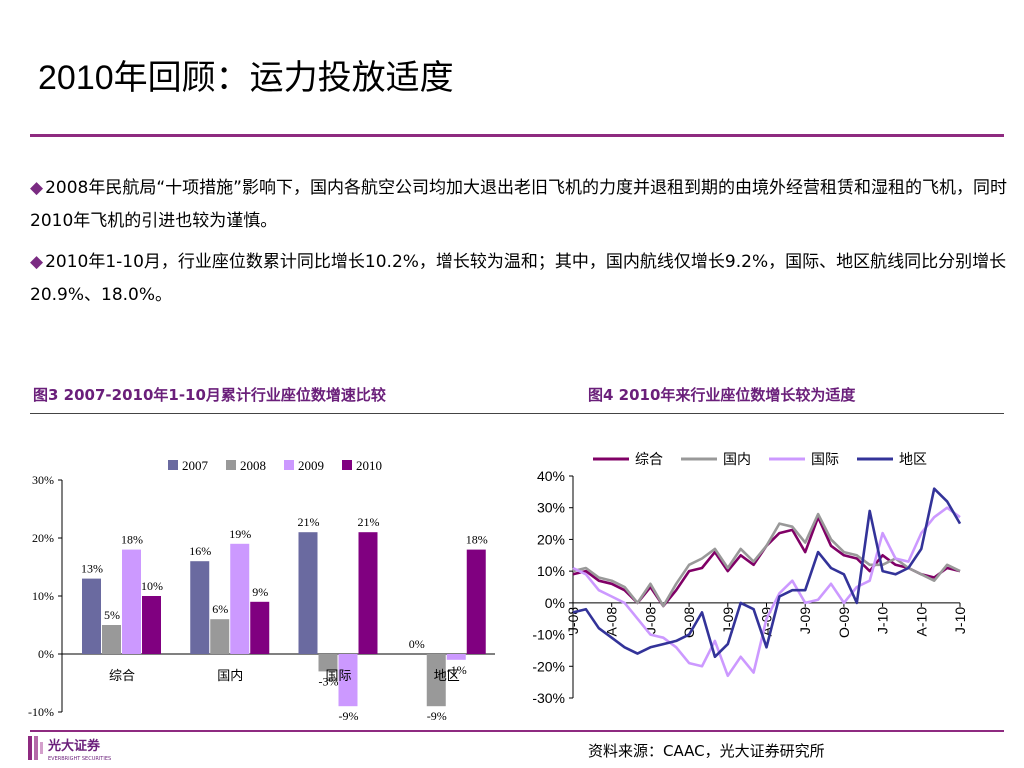  What do you see at coordinates (760, 460) in the screenshot?
I see `chart-legend: 综合 国内 国际 地区` at bounding box center [760, 460].